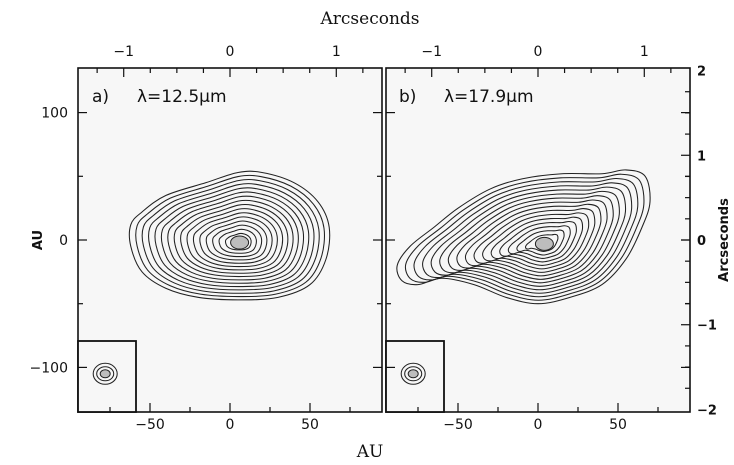 The image size is (734, 465). Describe the element at coordinates (701, 72) in the screenshot. I see `y2-tick-label: 2` at that location.